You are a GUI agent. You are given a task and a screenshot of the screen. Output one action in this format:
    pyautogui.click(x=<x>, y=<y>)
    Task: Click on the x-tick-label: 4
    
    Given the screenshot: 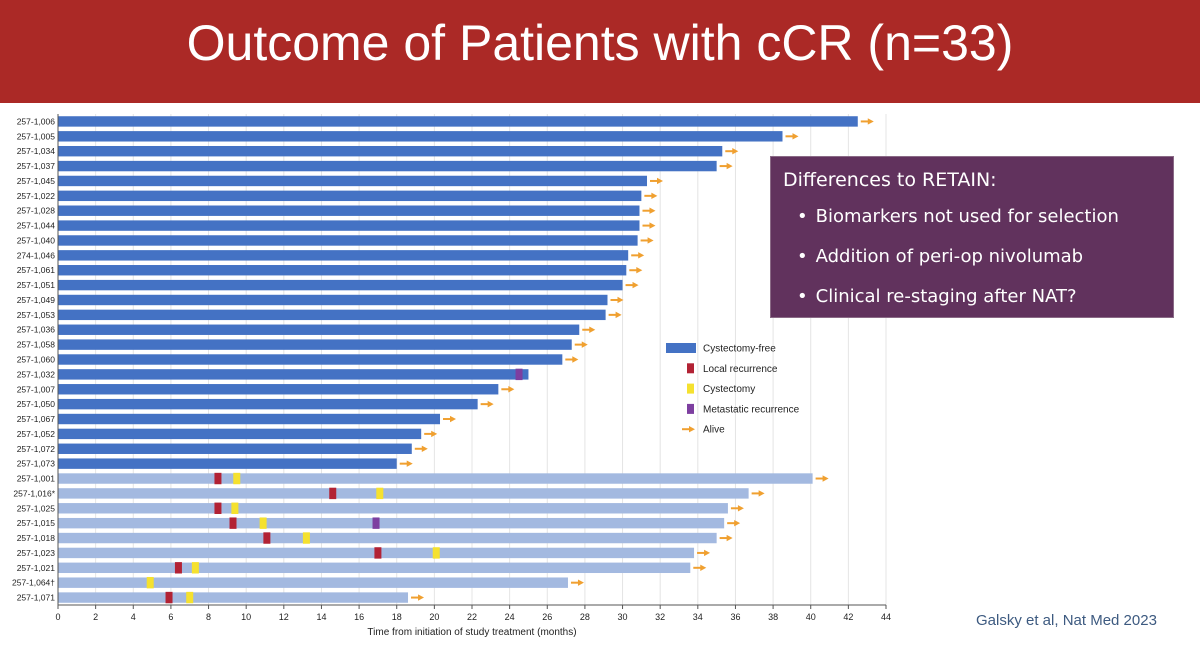 What is the action you would take?
    pyautogui.click(x=133, y=617)
    